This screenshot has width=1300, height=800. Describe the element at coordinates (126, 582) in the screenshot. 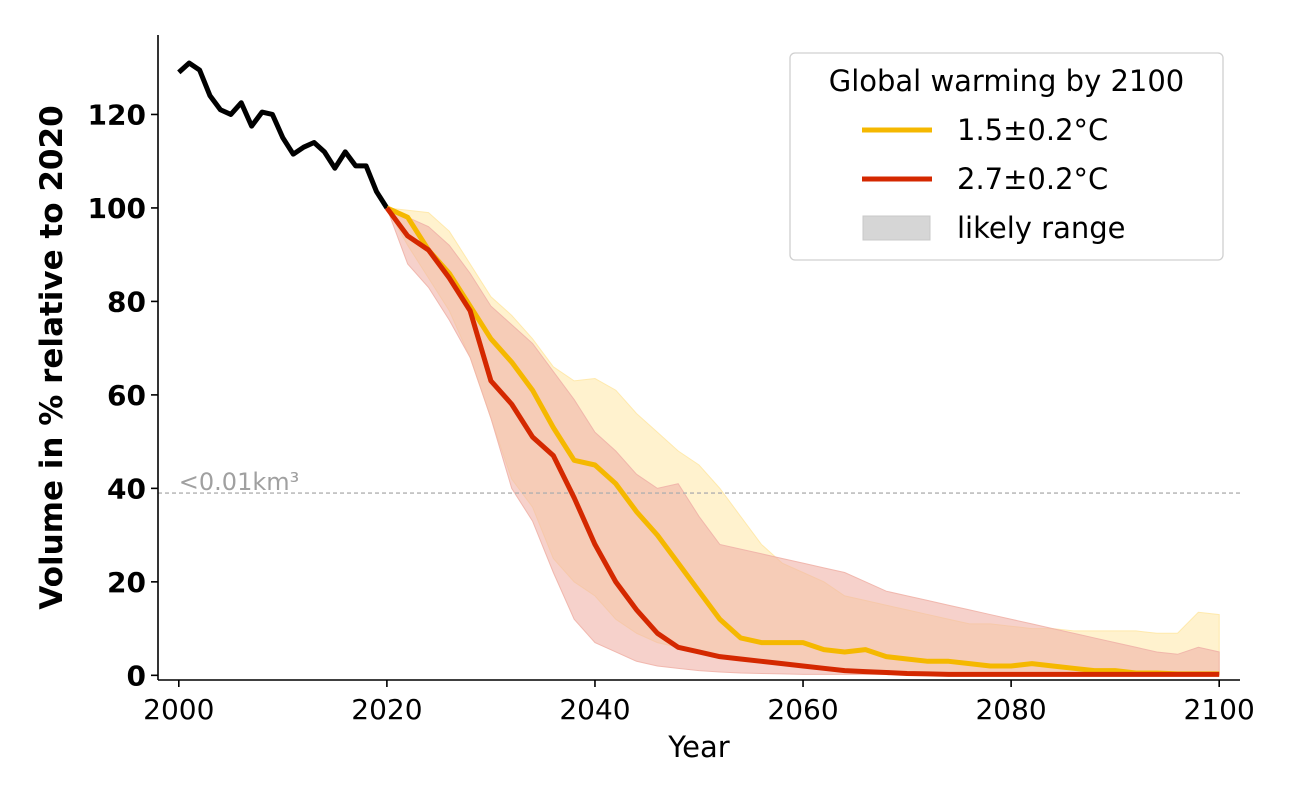

I see `y-tick-label: 20` at that location.